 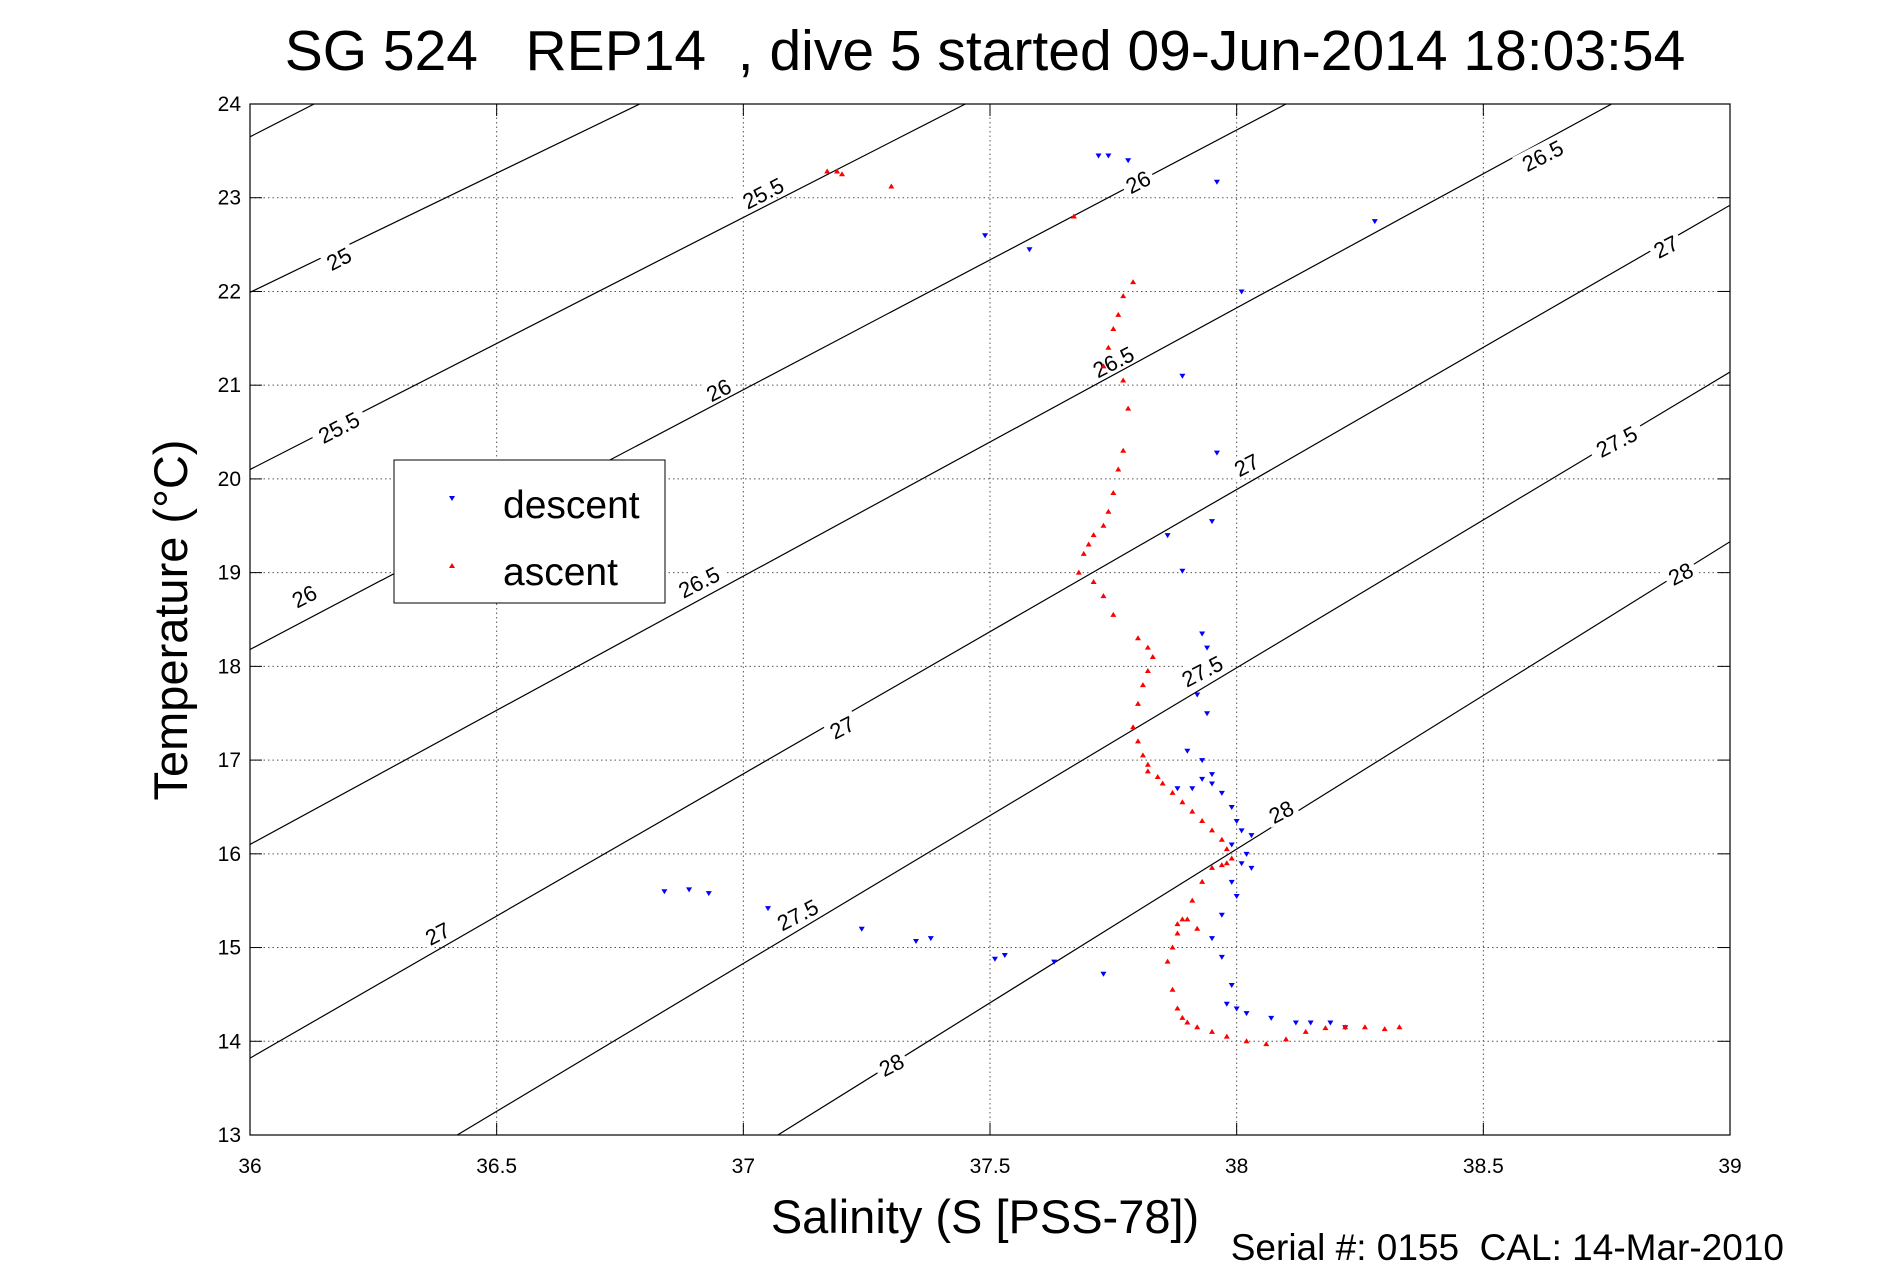 I want to click on isopycnal-label: 28, so click(x=891, y=1064).